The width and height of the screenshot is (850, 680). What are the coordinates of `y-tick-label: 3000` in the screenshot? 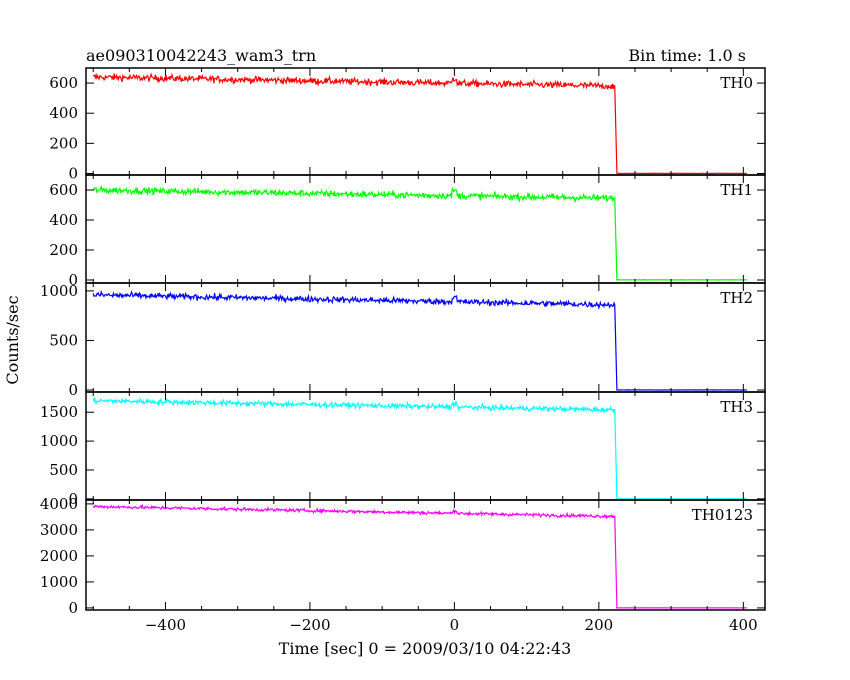 It's located at (59, 530).